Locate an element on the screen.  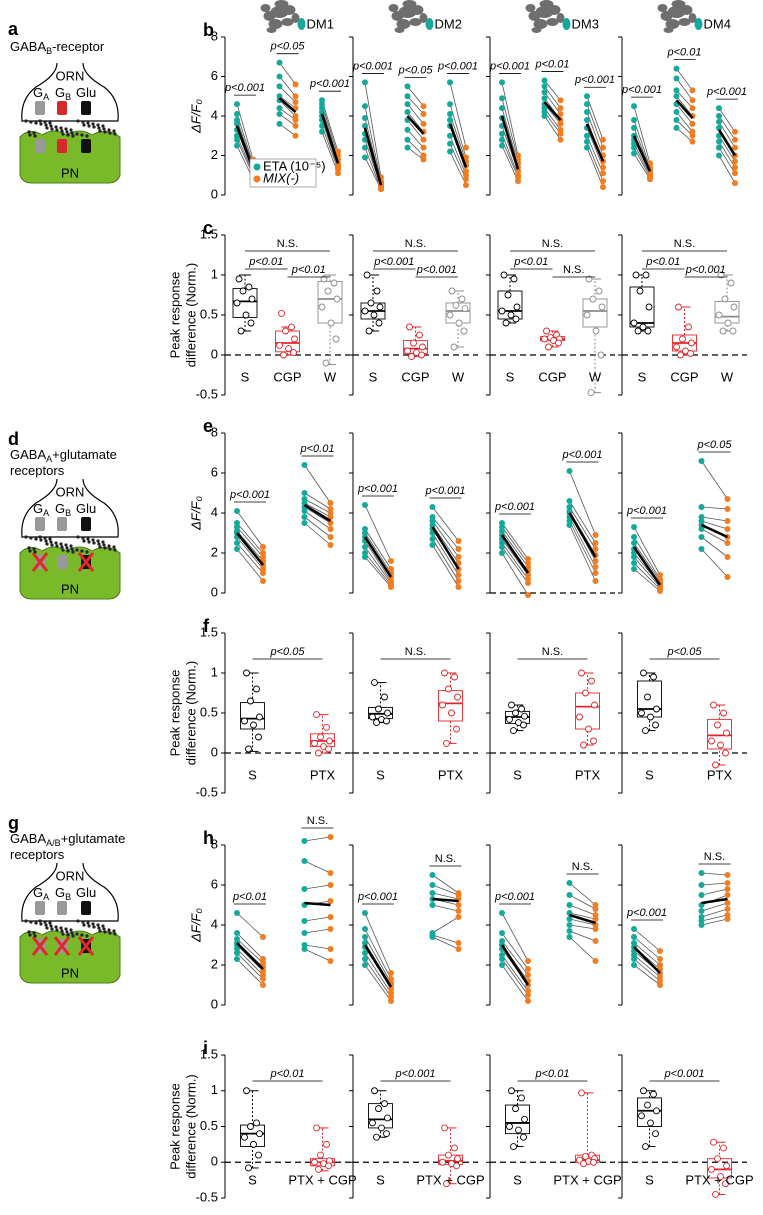
receptor-pre is located at coordinates (40, 908).